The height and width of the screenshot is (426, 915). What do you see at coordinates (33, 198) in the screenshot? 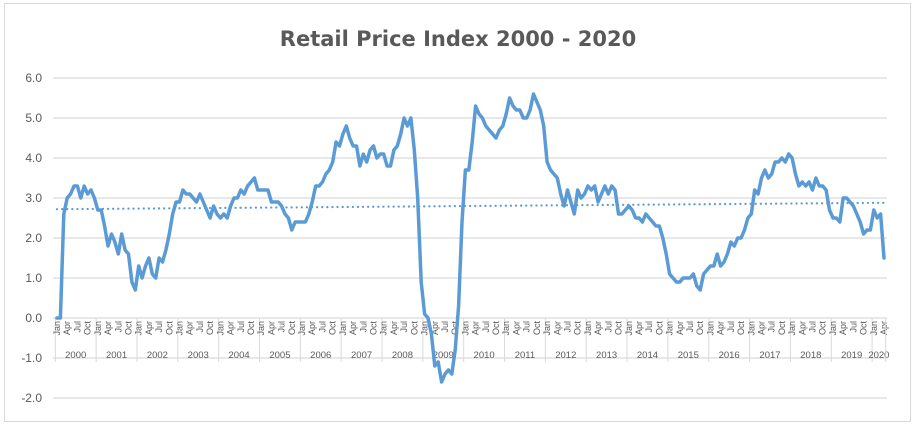
I see `y-tick-label: 3.0` at bounding box center [33, 198].